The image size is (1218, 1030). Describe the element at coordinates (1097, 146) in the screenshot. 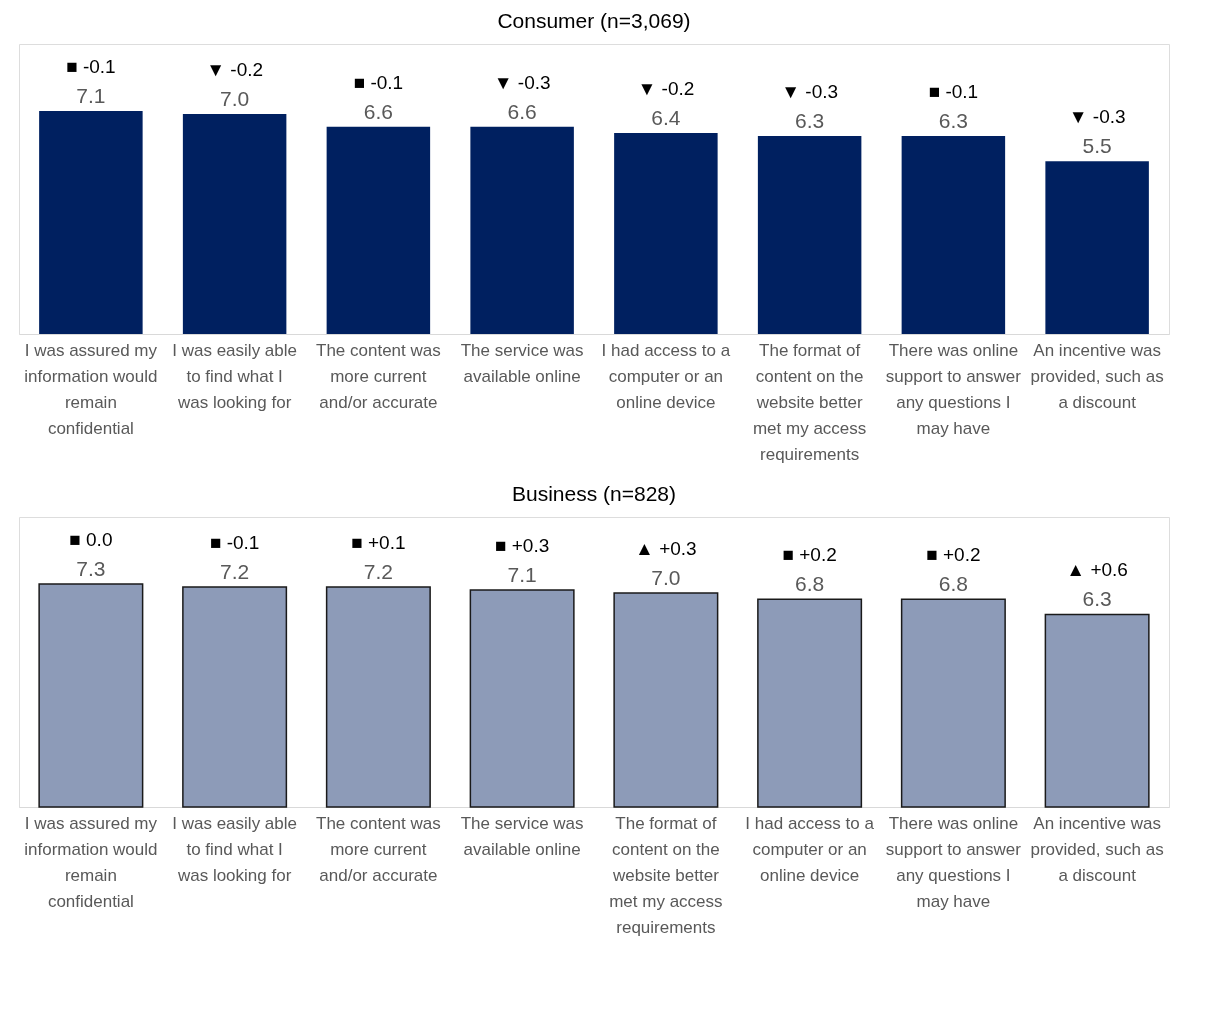

I see `data-label: 5.5` at that location.